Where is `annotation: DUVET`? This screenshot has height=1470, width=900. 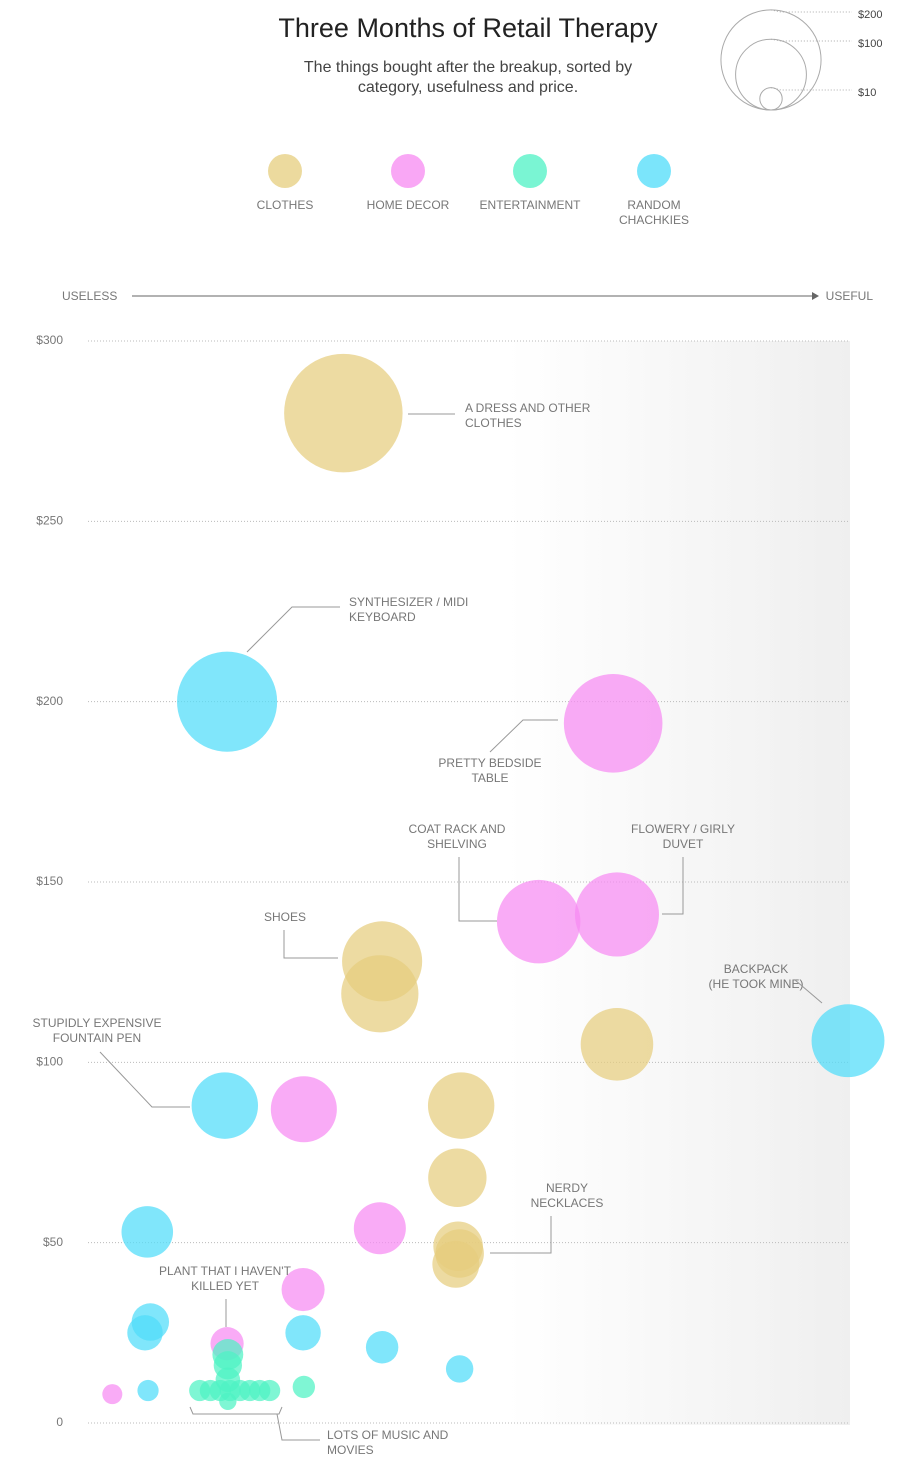
annotation: DUVET is located at coordinates (683, 844).